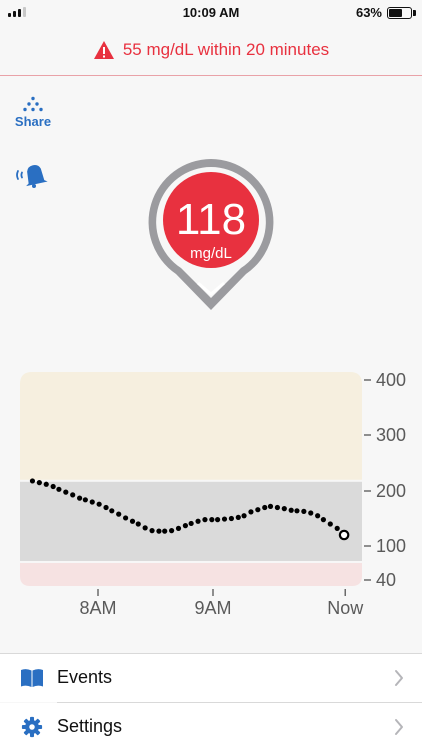  I want to click on share-label: Share, so click(33, 121).